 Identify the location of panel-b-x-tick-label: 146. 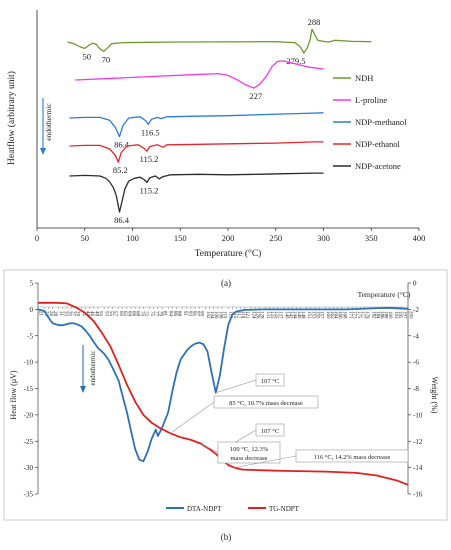
(298, 315).